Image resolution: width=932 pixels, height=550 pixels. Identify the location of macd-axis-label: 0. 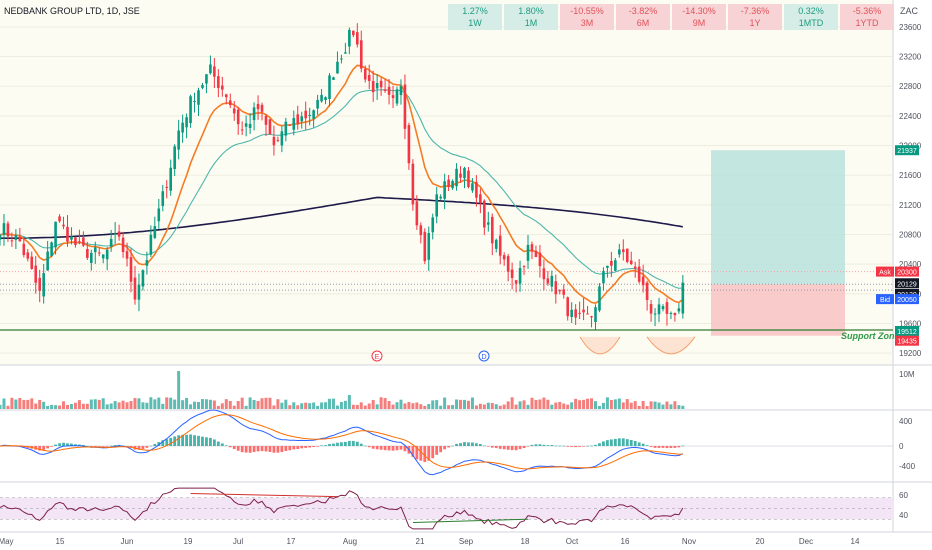
(901, 446).